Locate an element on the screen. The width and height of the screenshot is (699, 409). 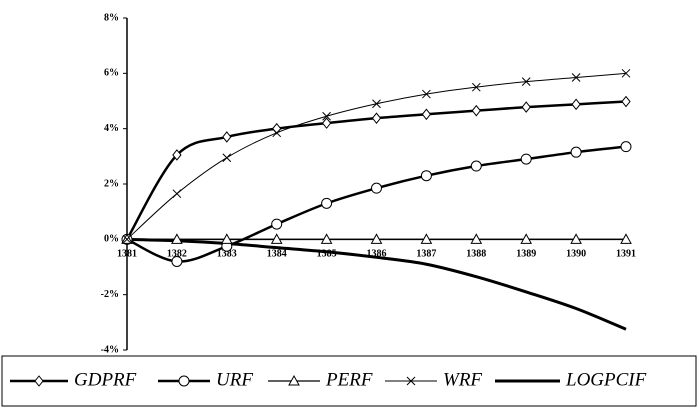
x-tick-label: 1387 is located at coordinates (426, 254).